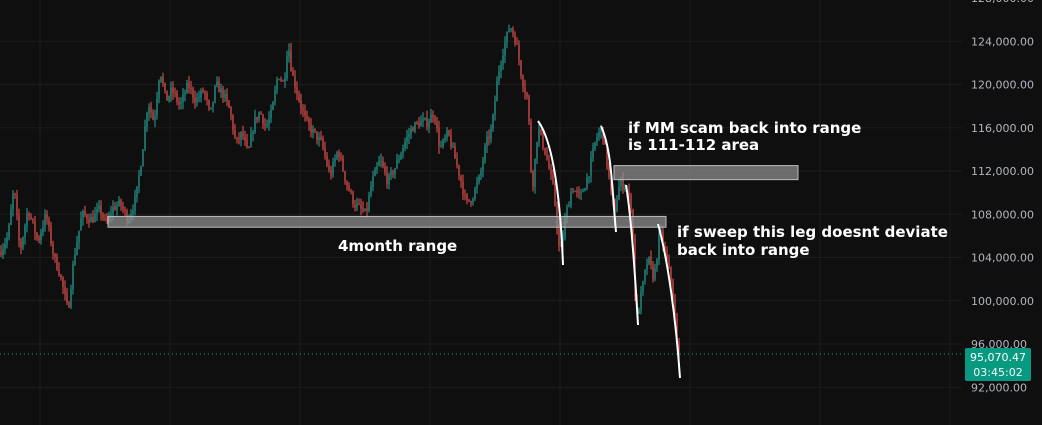 Image resolution: width=1042 pixels, height=425 pixels. Describe the element at coordinates (998, 357) in the screenshot. I see `last-price-value: 95,070.47` at that location.